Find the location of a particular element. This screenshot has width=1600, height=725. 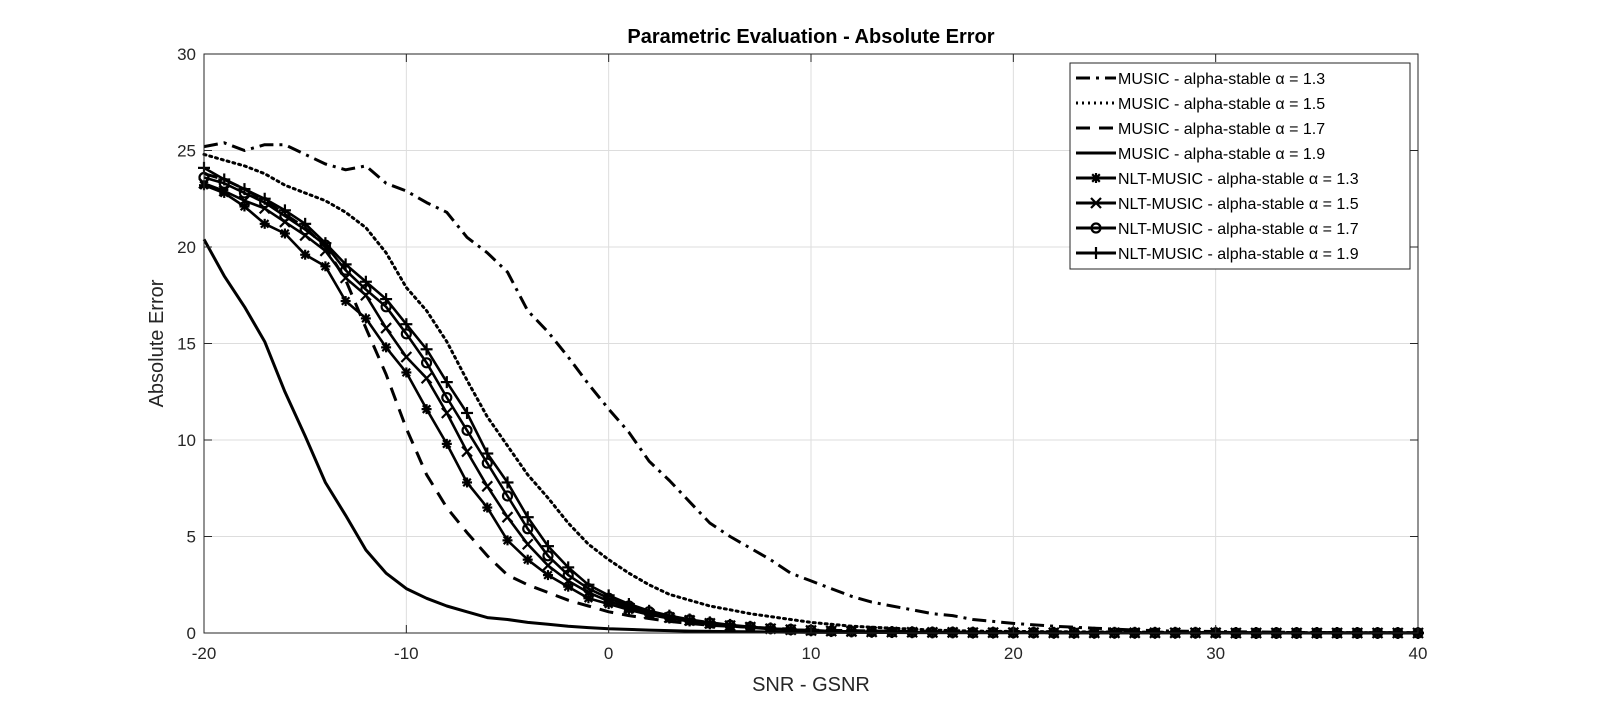

legend-item: NLT-MUSIC - alpha-stable α = 1.9 is located at coordinates (1217, 254).